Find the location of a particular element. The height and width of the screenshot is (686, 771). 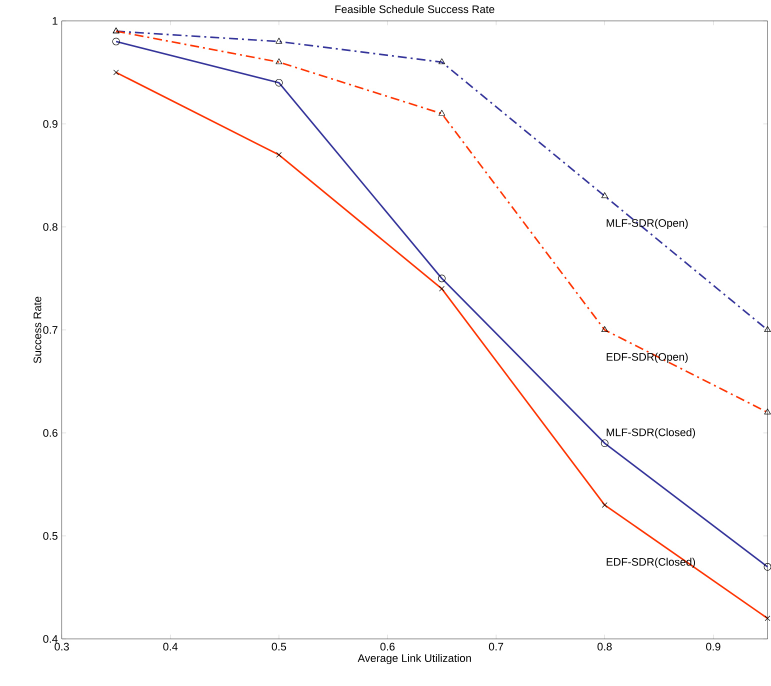

x-tick-label: 0.9 is located at coordinates (713, 646).